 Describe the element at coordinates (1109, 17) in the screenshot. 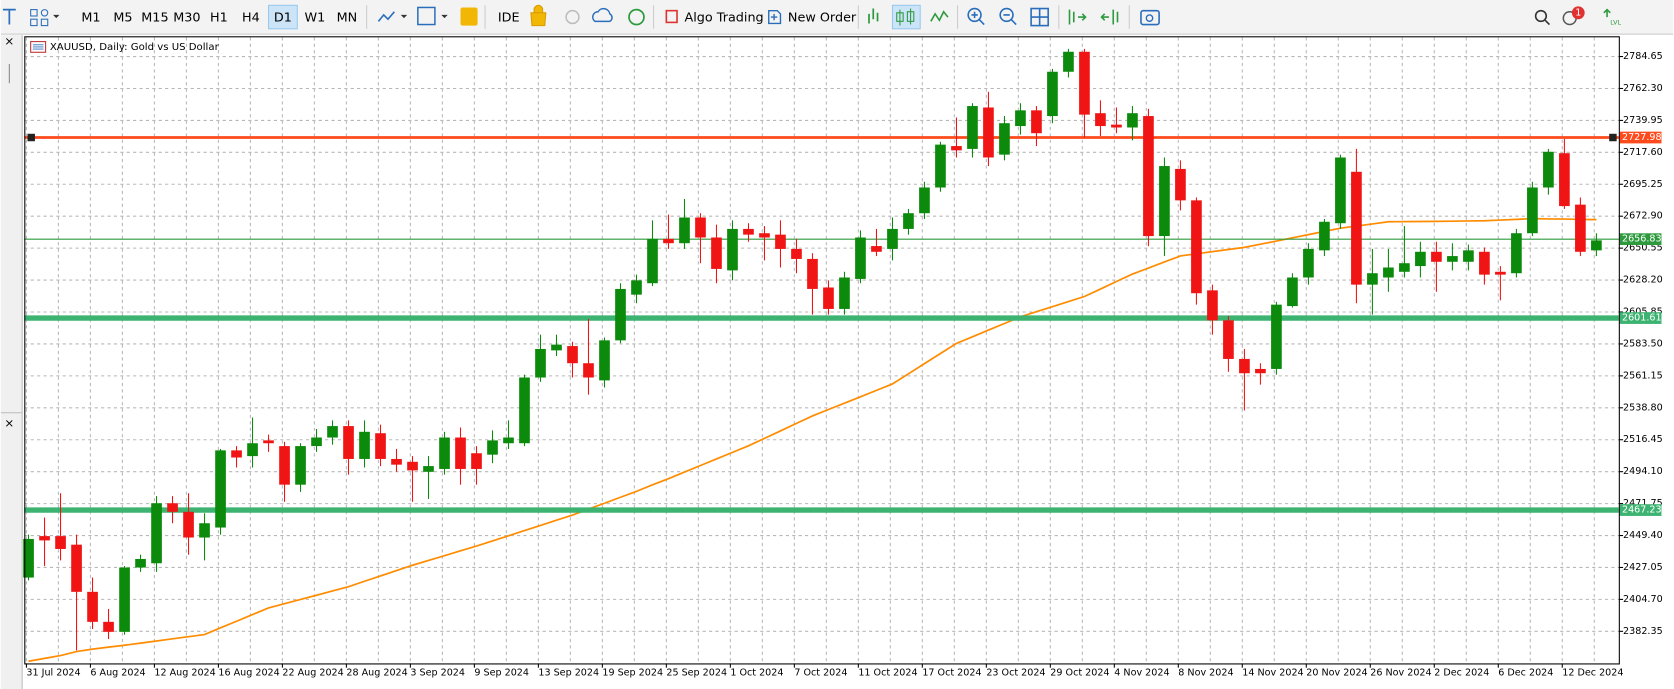

I see `chart-shift` at that location.